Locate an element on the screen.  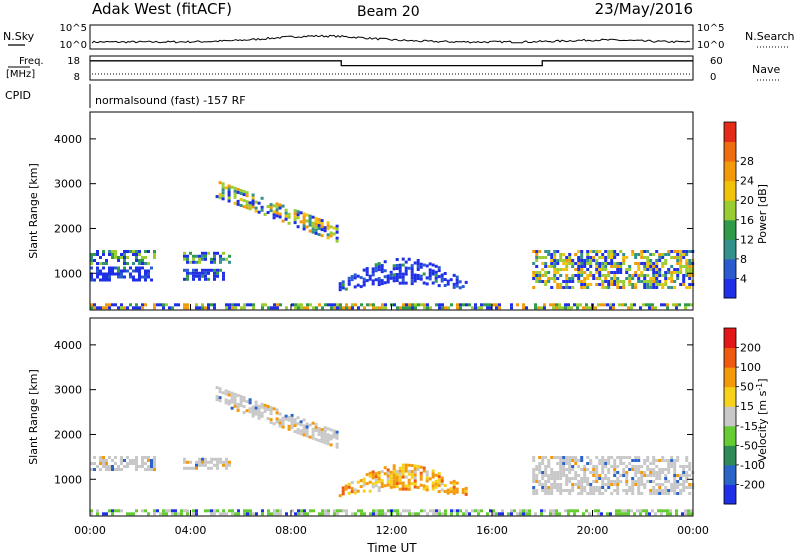
colorbar-segment is located at coordinates (730, 229).